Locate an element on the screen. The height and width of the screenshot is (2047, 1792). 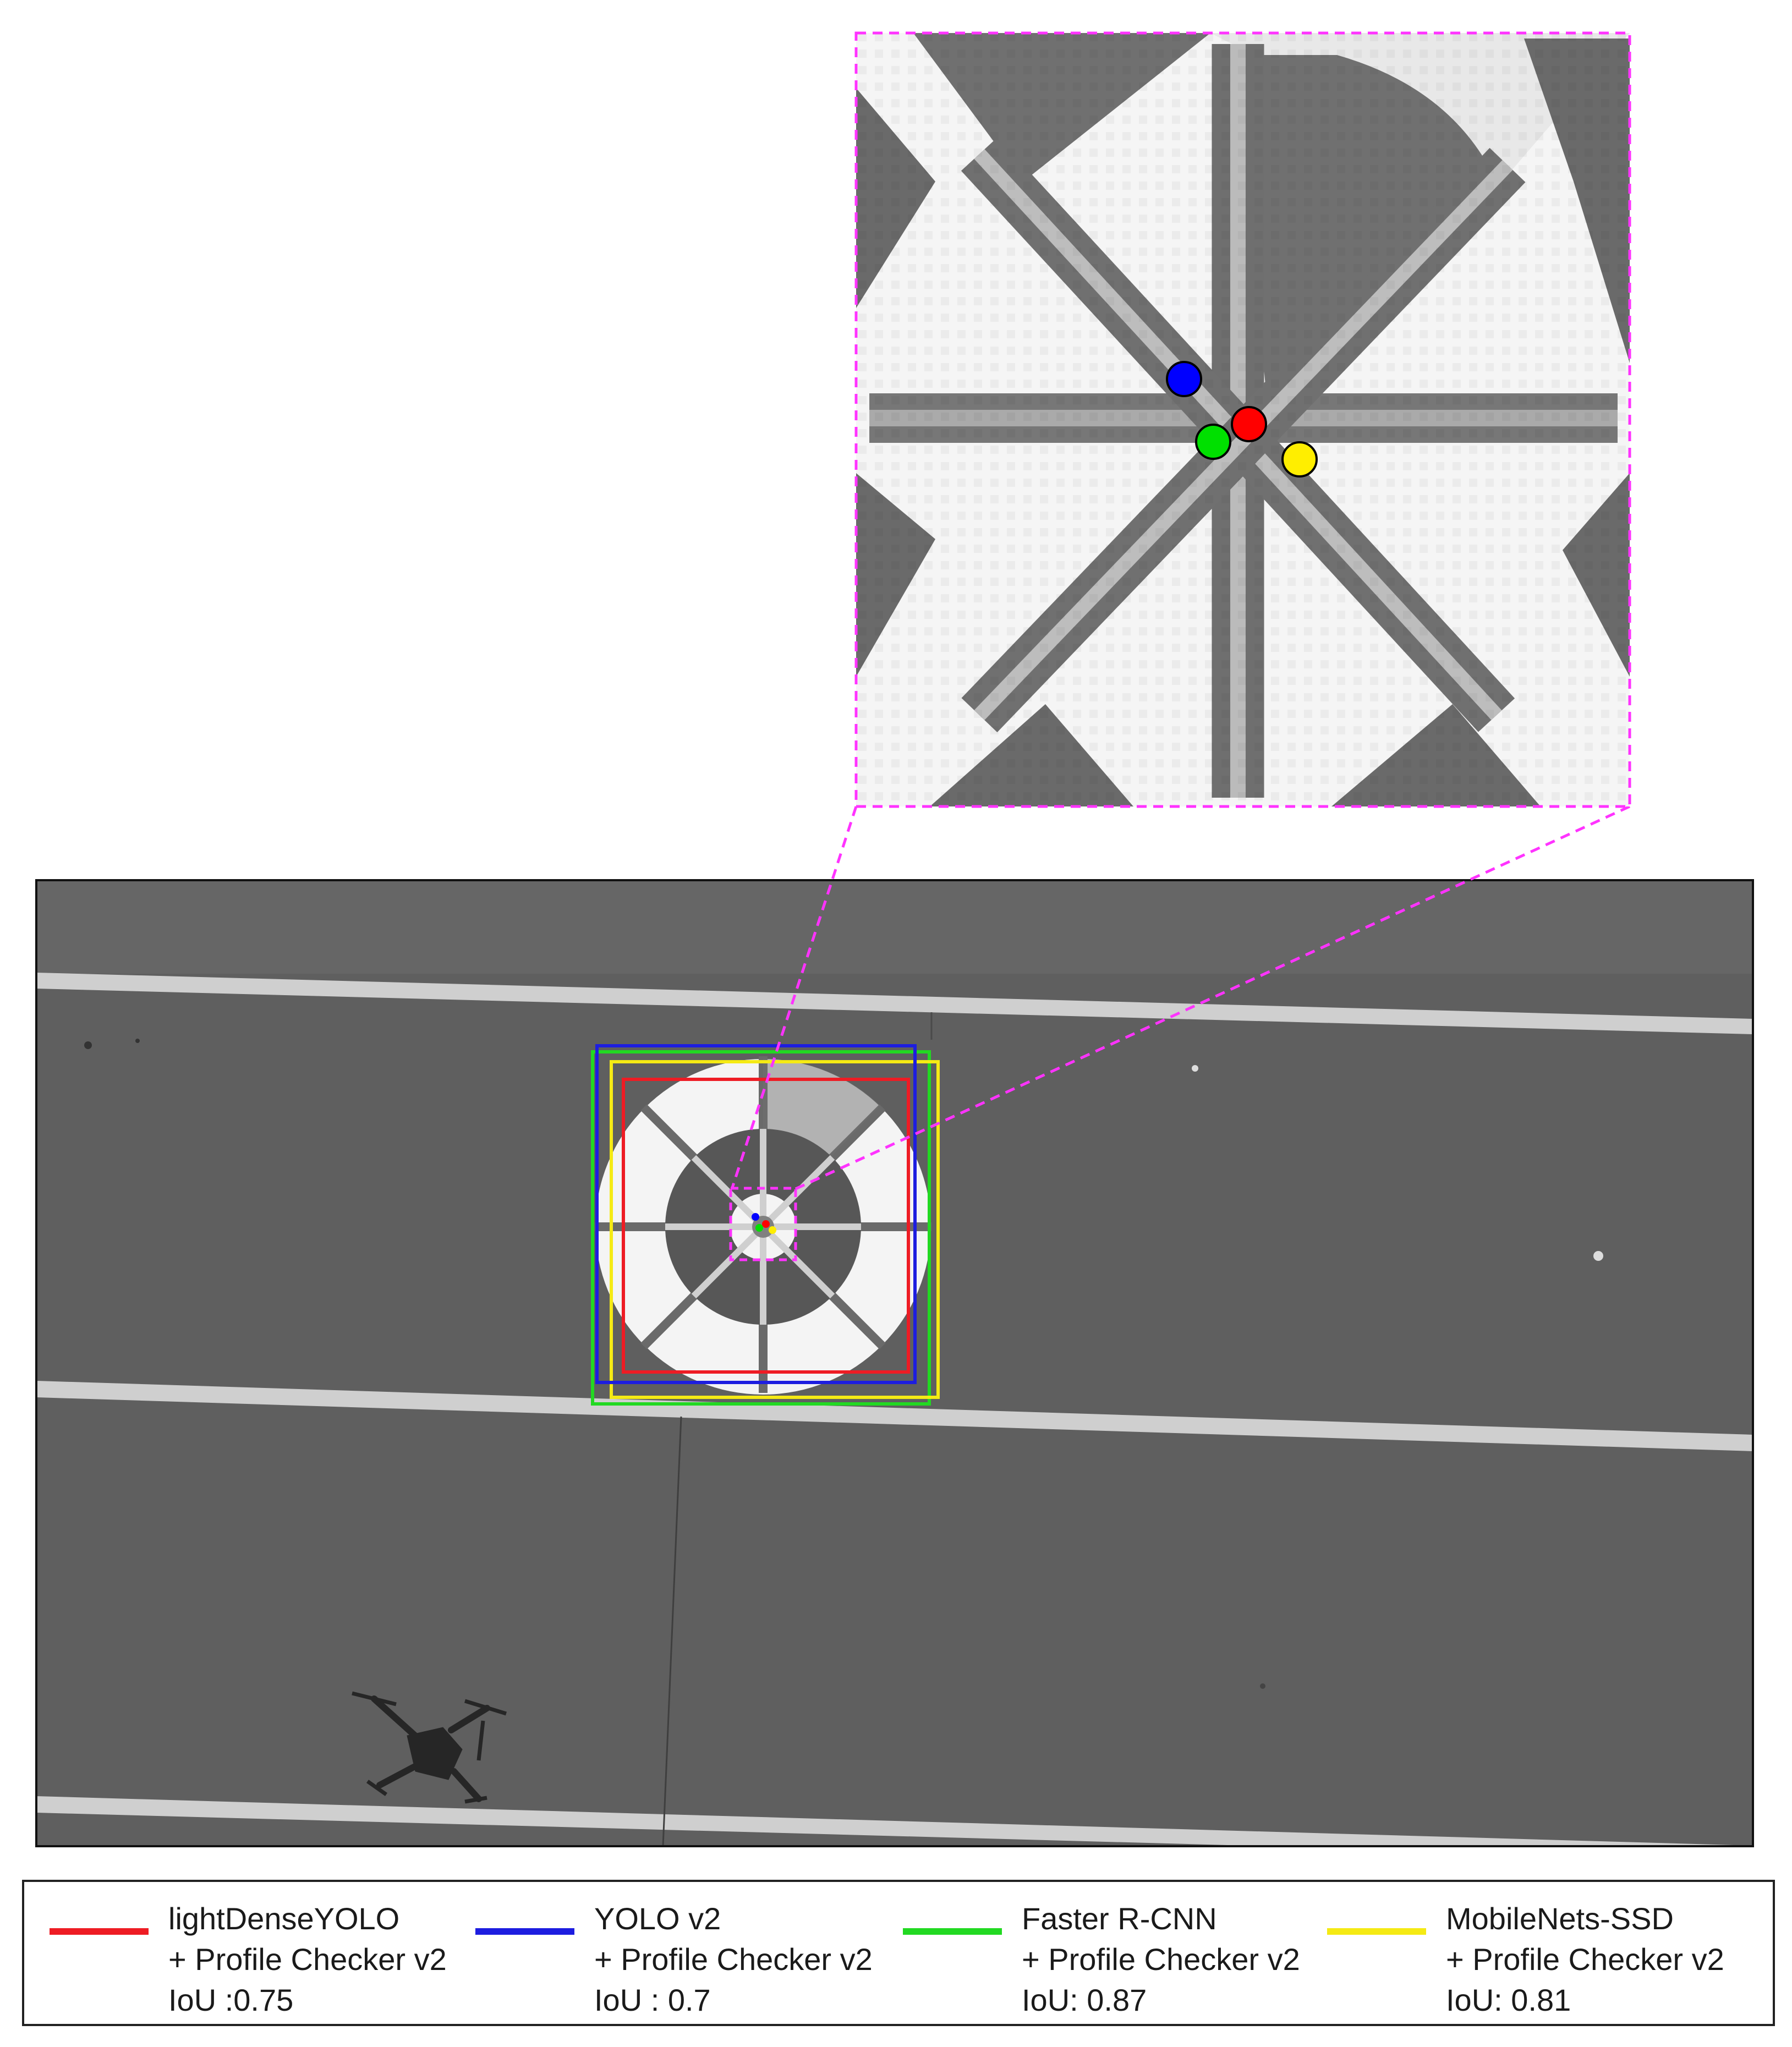
zoom-connector-right is located at coordinates (1212, 998).